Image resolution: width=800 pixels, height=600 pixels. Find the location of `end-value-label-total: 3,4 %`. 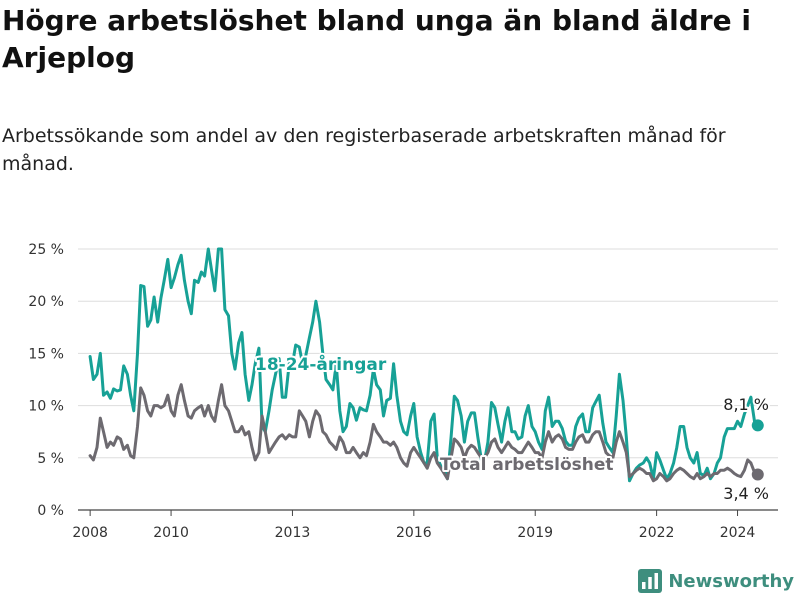

end-value-label-total: 3,4 % is located at coordinates (746, 493).